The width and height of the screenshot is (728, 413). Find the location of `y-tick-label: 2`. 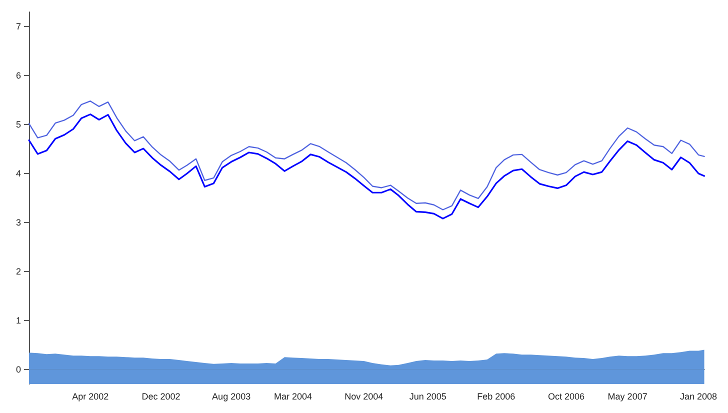

y-tick-label: 2 is located at coordinates (18, 271).